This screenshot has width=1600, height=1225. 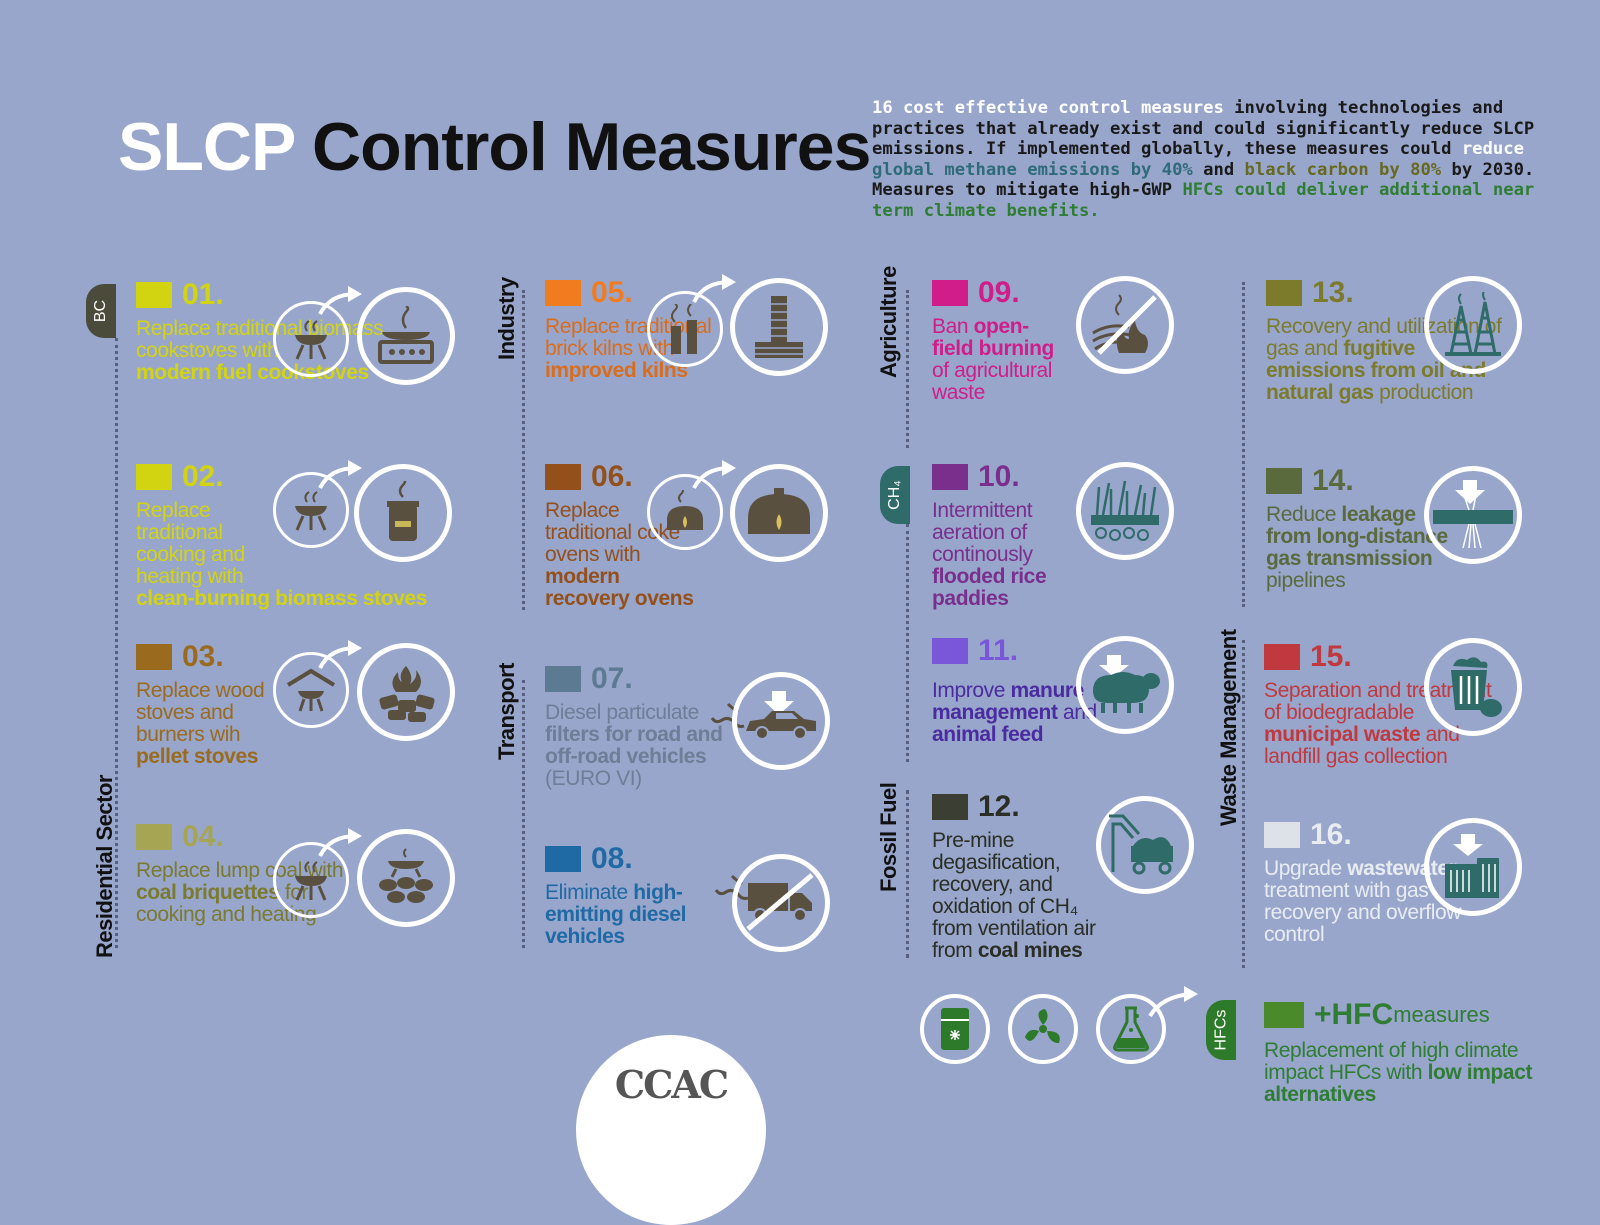 I want to click on measure-11-number: 11., so click(x=998, y=650).